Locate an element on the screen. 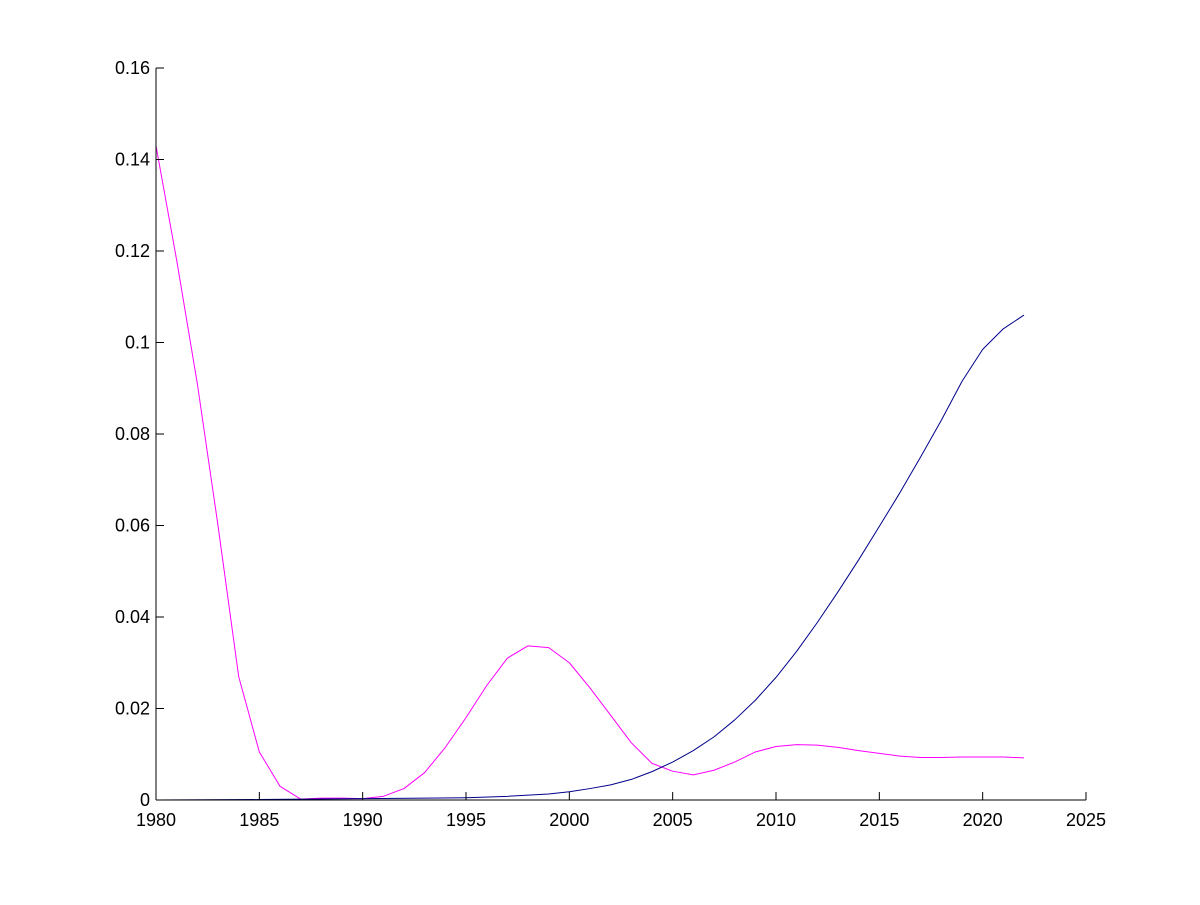  x-tick-label: 1980 is located at coordinates (156, 820).